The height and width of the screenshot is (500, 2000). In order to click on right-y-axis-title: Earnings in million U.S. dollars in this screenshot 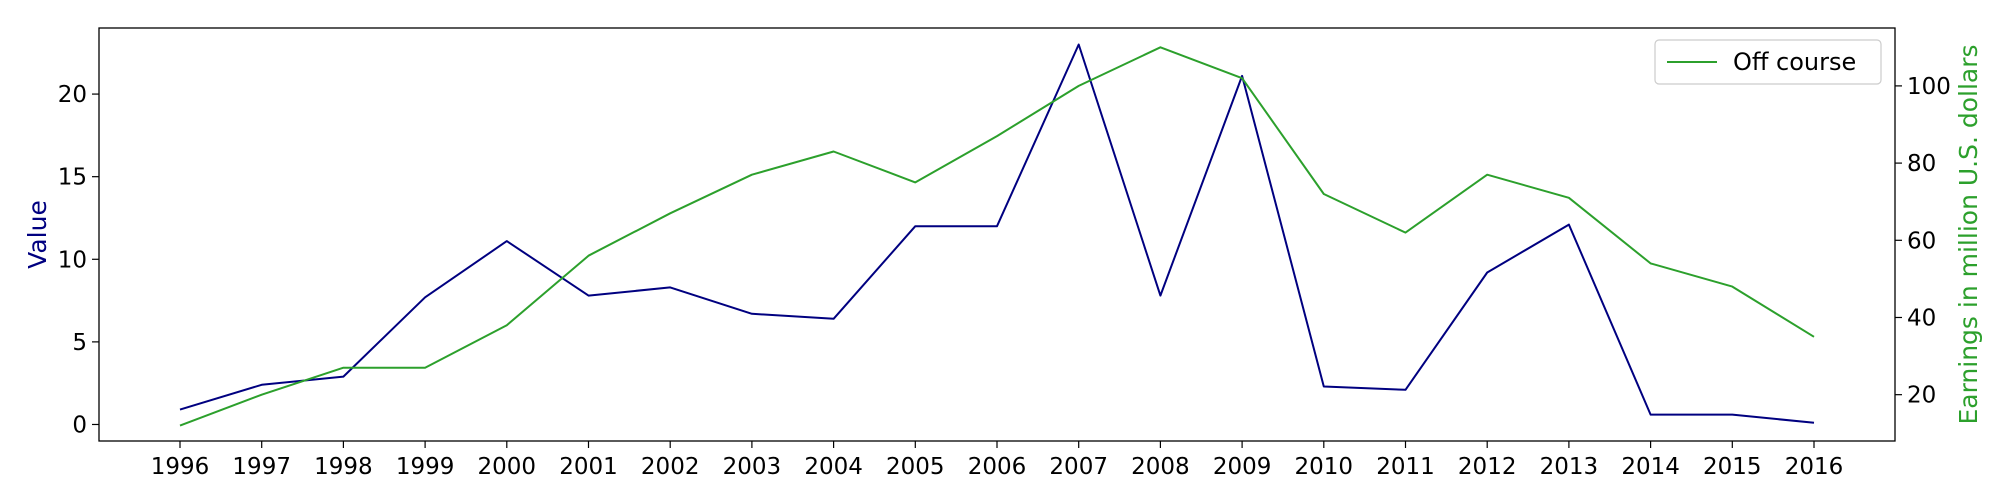, I will do `click(1968, 234)`.